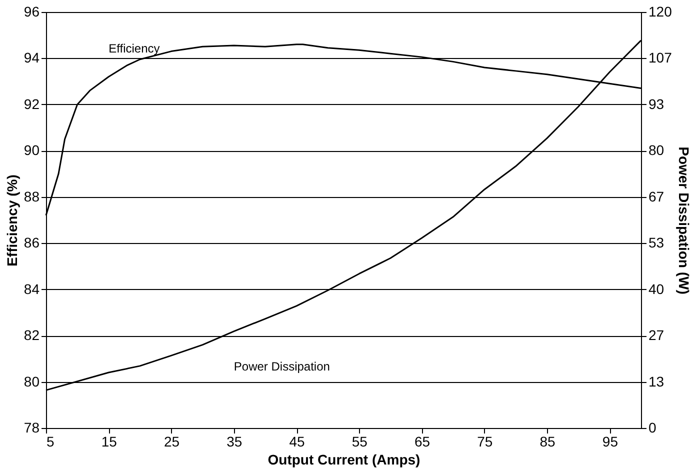 Image resolution: width=695 pixels, height=472 pixels. What do you see at coordinates (32, 104) in the screenshot?
I see `y-tick-label: 92` at bounding box center [32, 104].